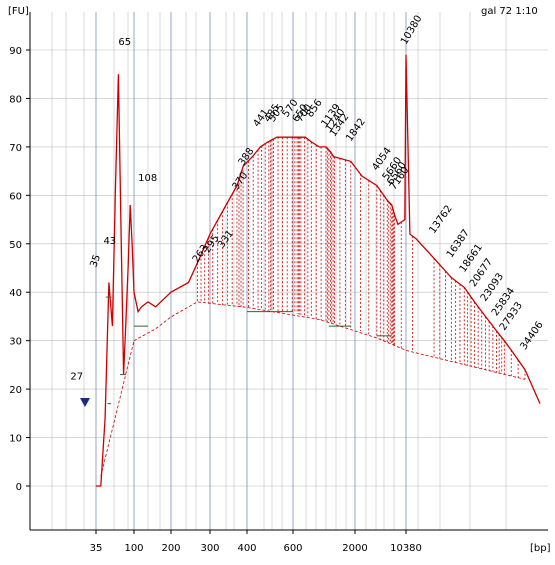 This screenshot has width=555, height=565. What do you see at coordinates (19, 269) in the screenshot?
I see `y-ticks: 0 10 20 30 40 50 60 70 80 90` at bounding box center [19, 269].